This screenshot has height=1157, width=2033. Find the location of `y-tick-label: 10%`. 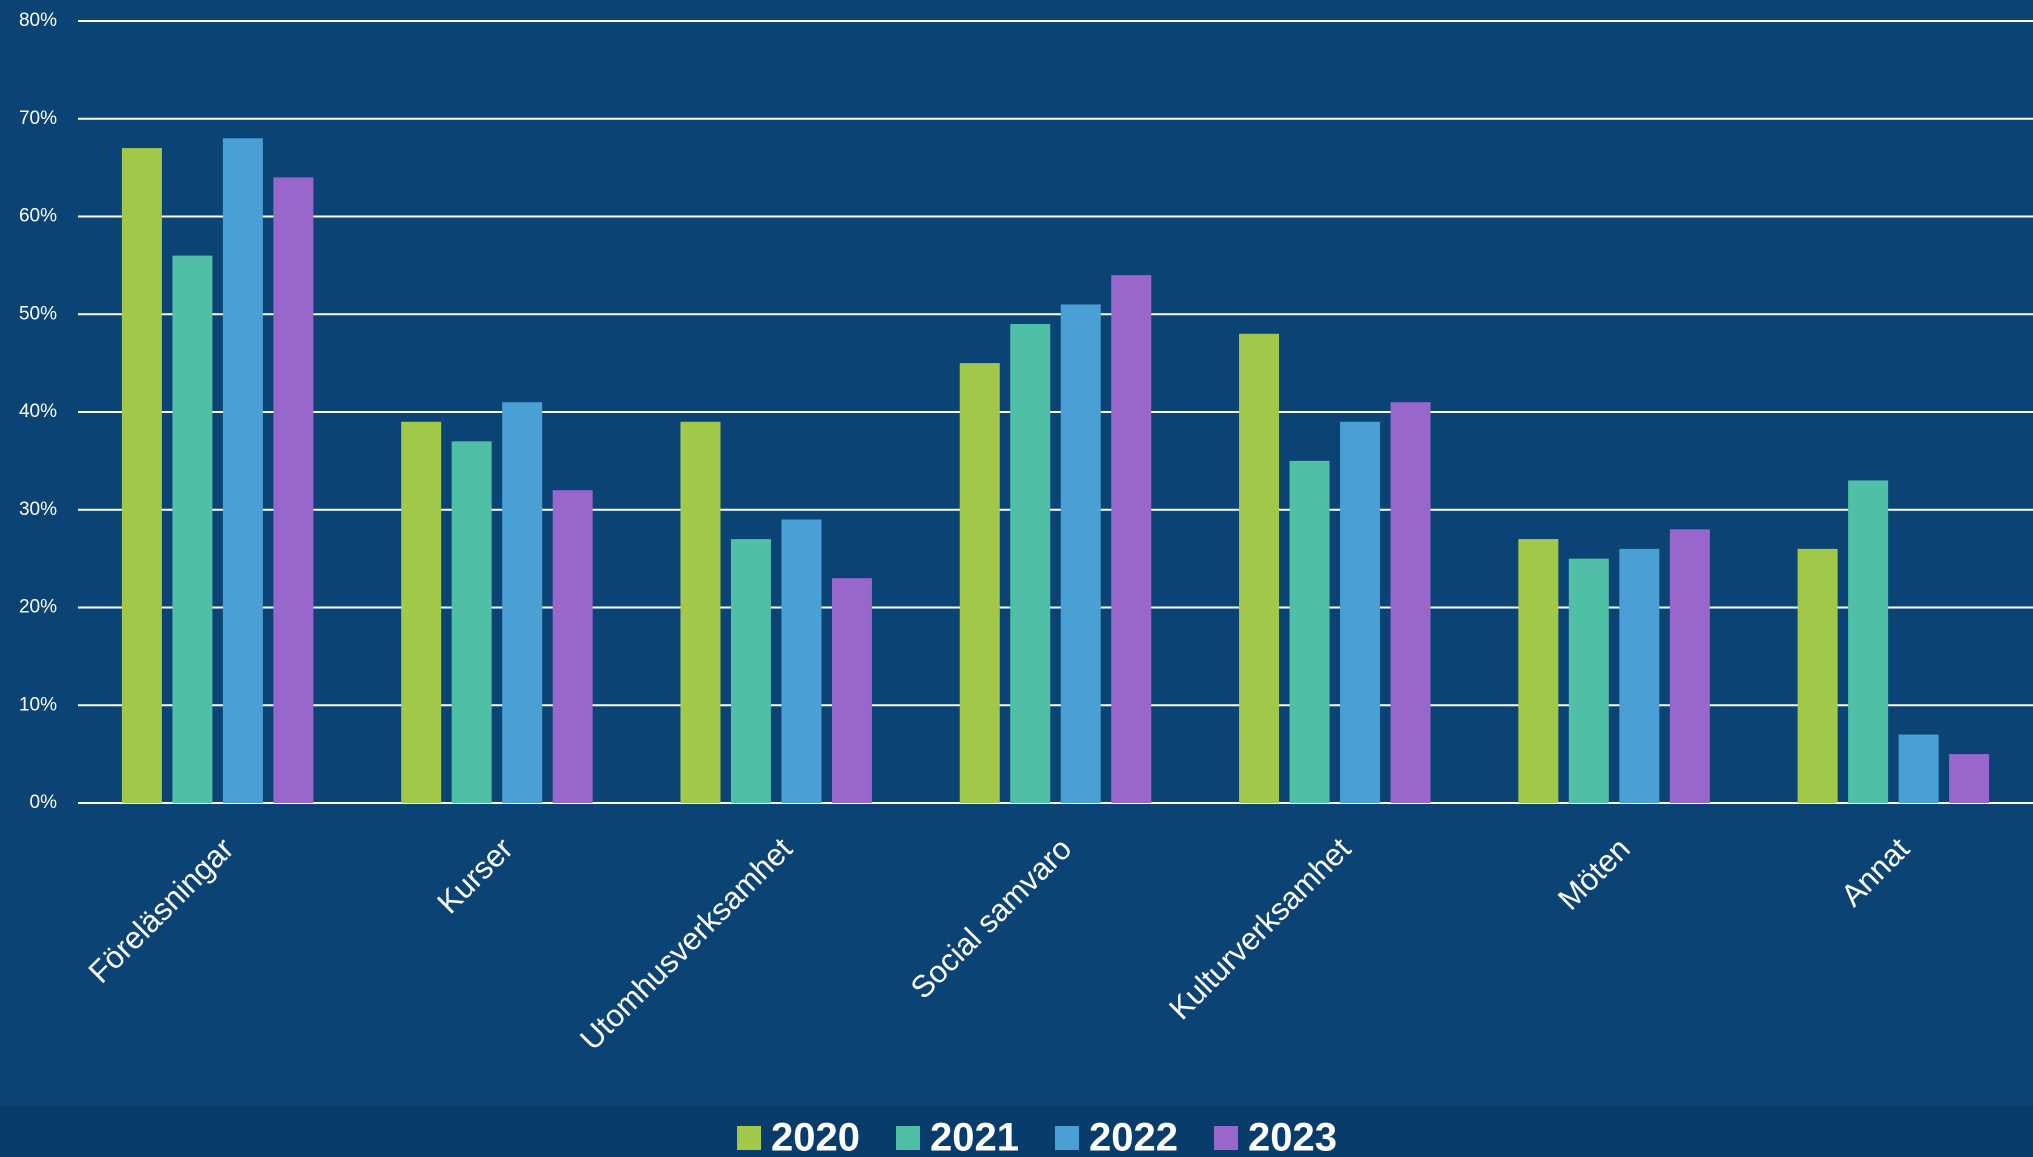

y-tick-label: 10% is located at coordinates (38, 704).